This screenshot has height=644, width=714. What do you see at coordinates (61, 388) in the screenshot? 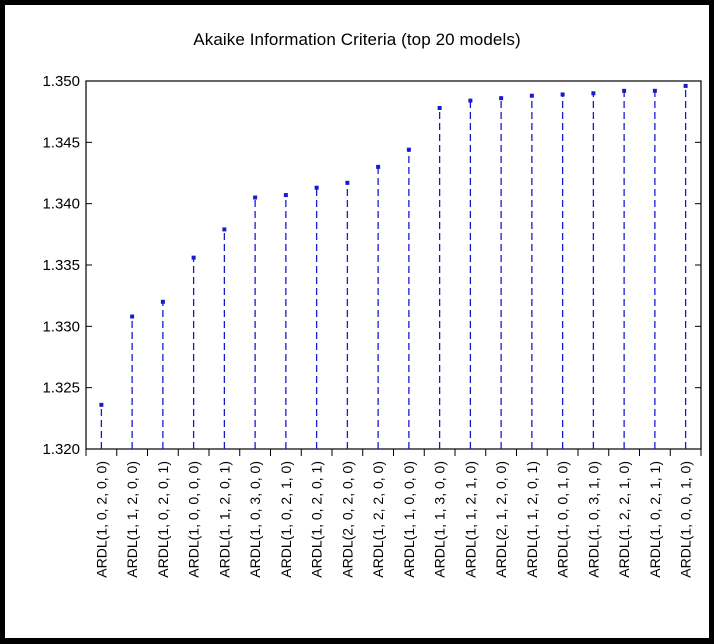
I see `y-tick-label: 1.325` at bounding box center [61, 388].